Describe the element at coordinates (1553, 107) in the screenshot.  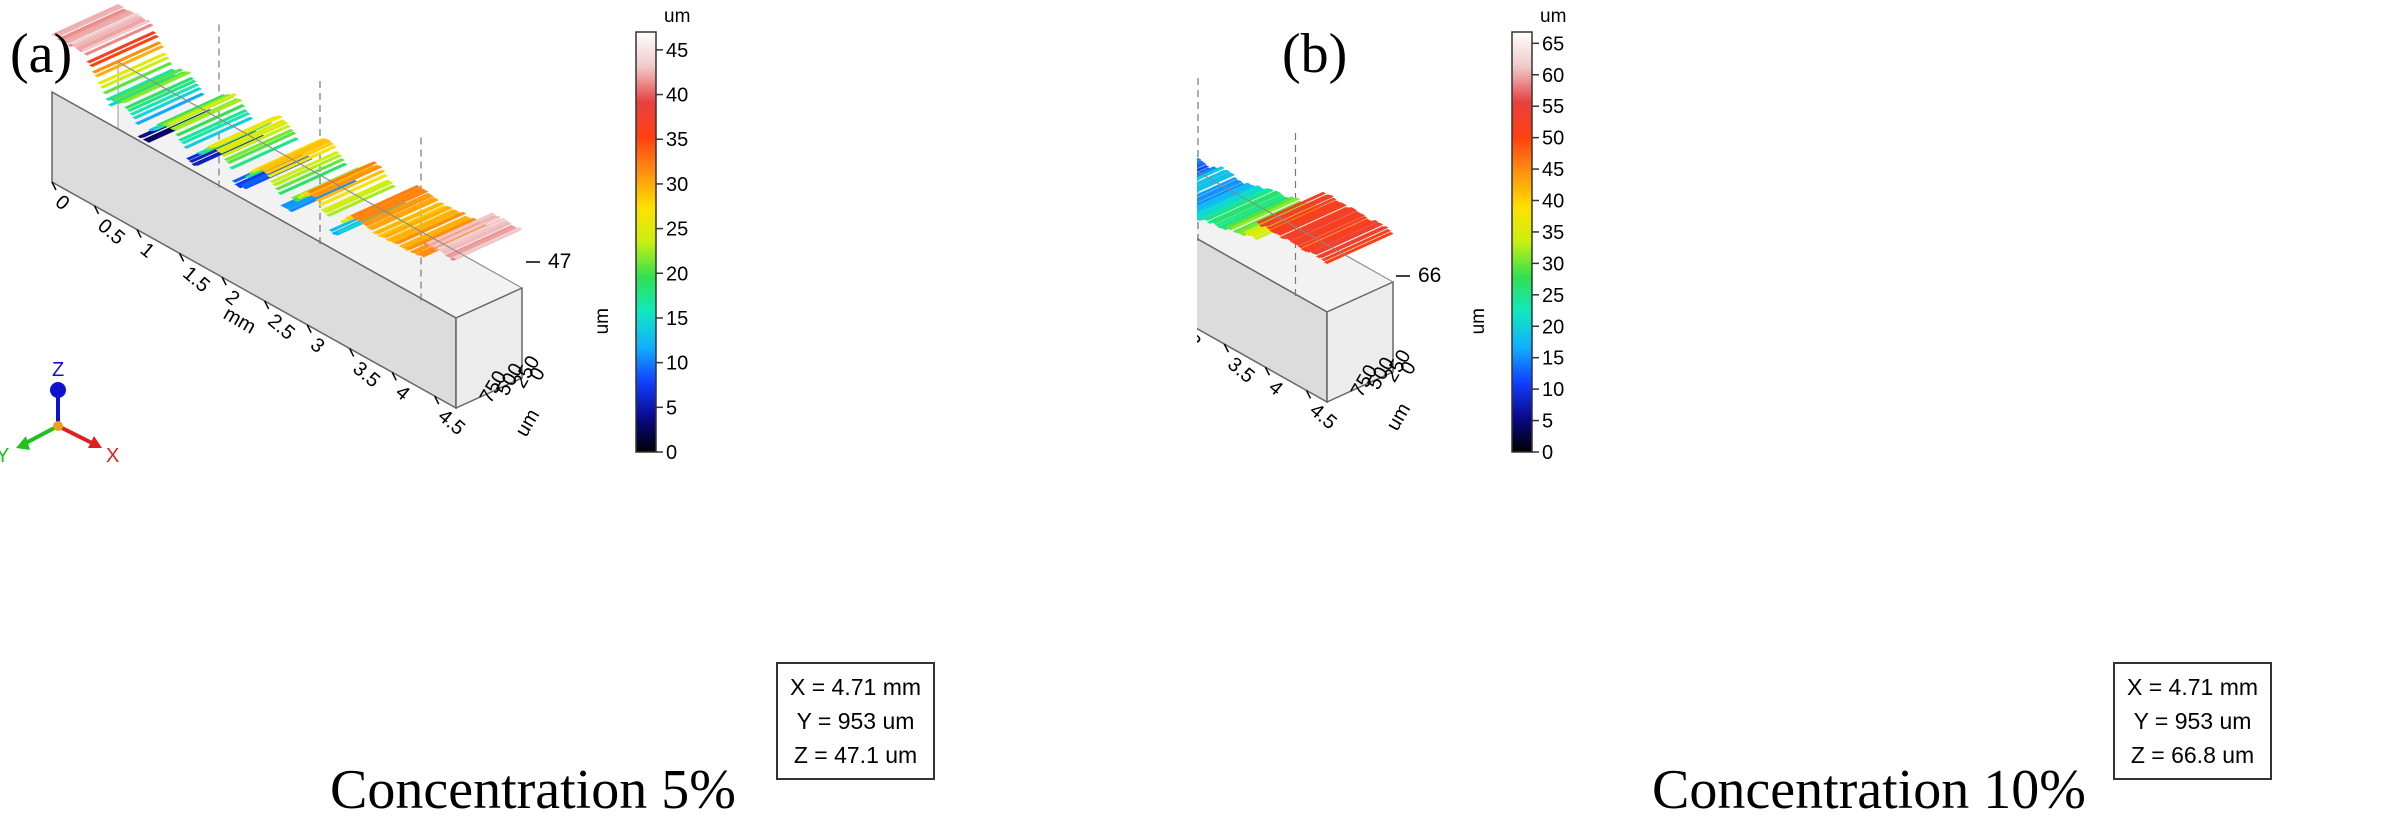
I see `colorbar-tick-label: 55` at that location.